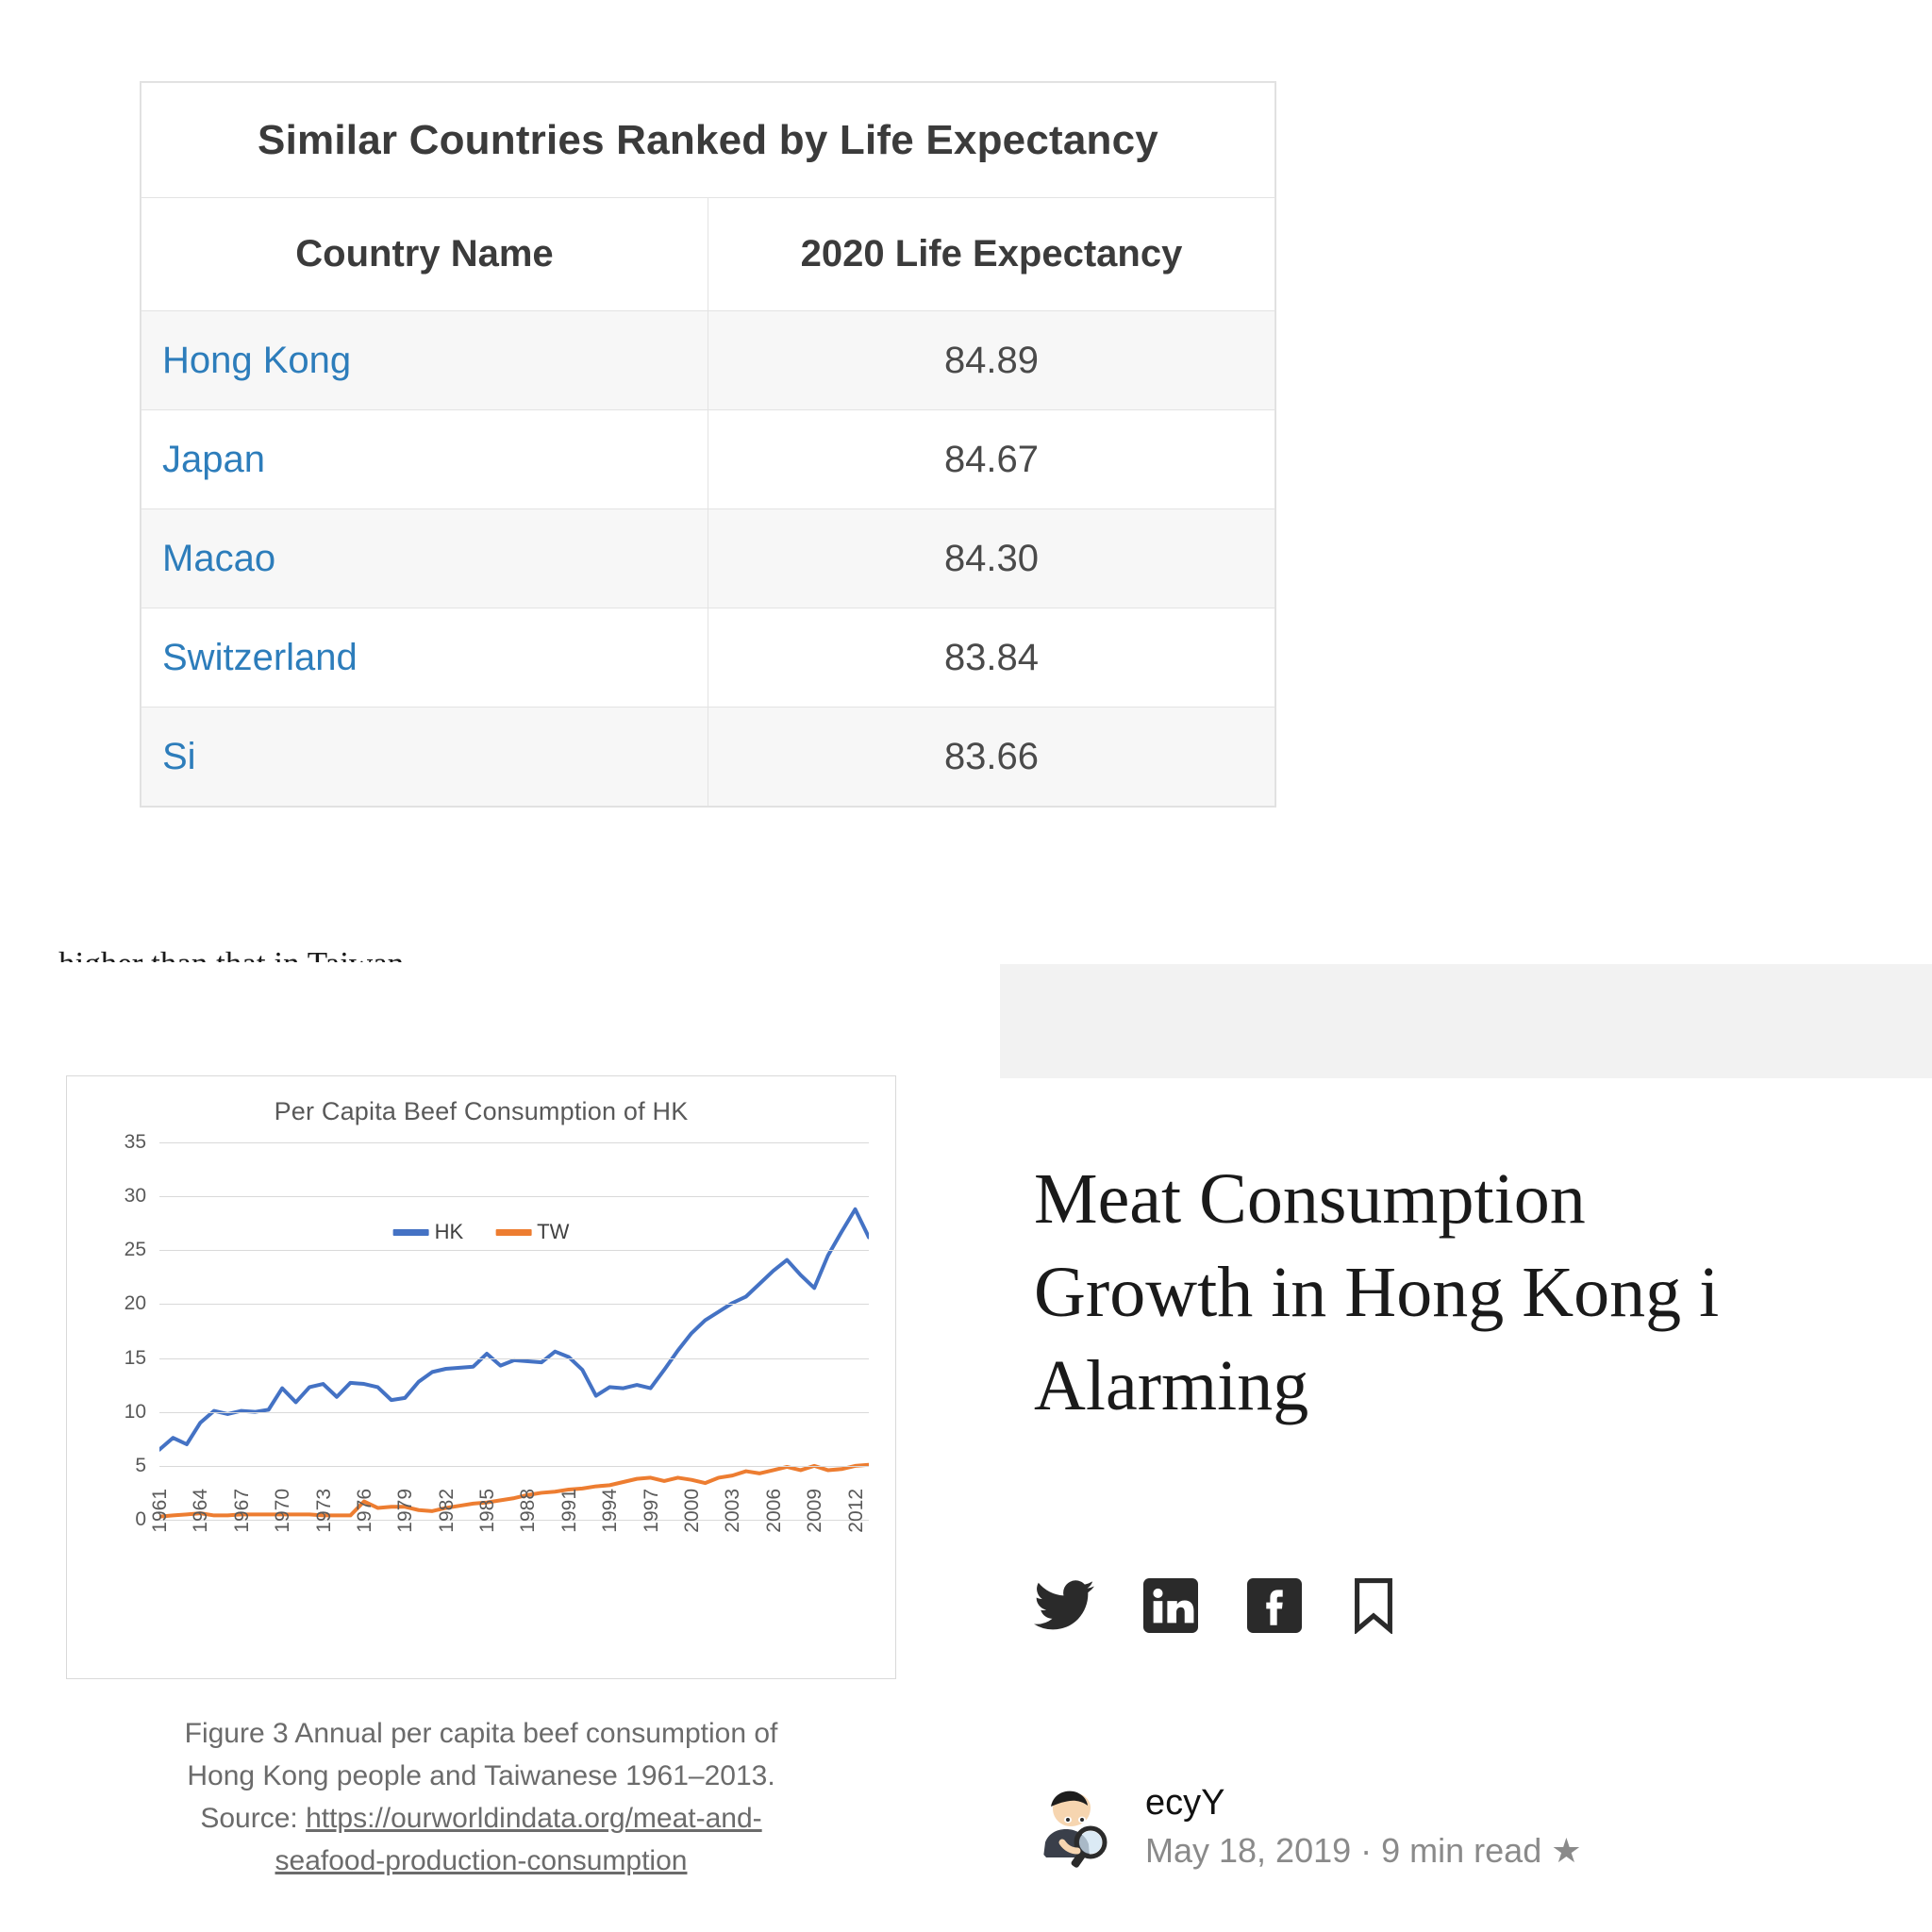 The width and height of the screenshot is (1932, 1932). What do you see at coordinates (610, 1511) in the screenshot?
I see `x-axis-tick-label: 1994` at bounding box center [610, 1511].